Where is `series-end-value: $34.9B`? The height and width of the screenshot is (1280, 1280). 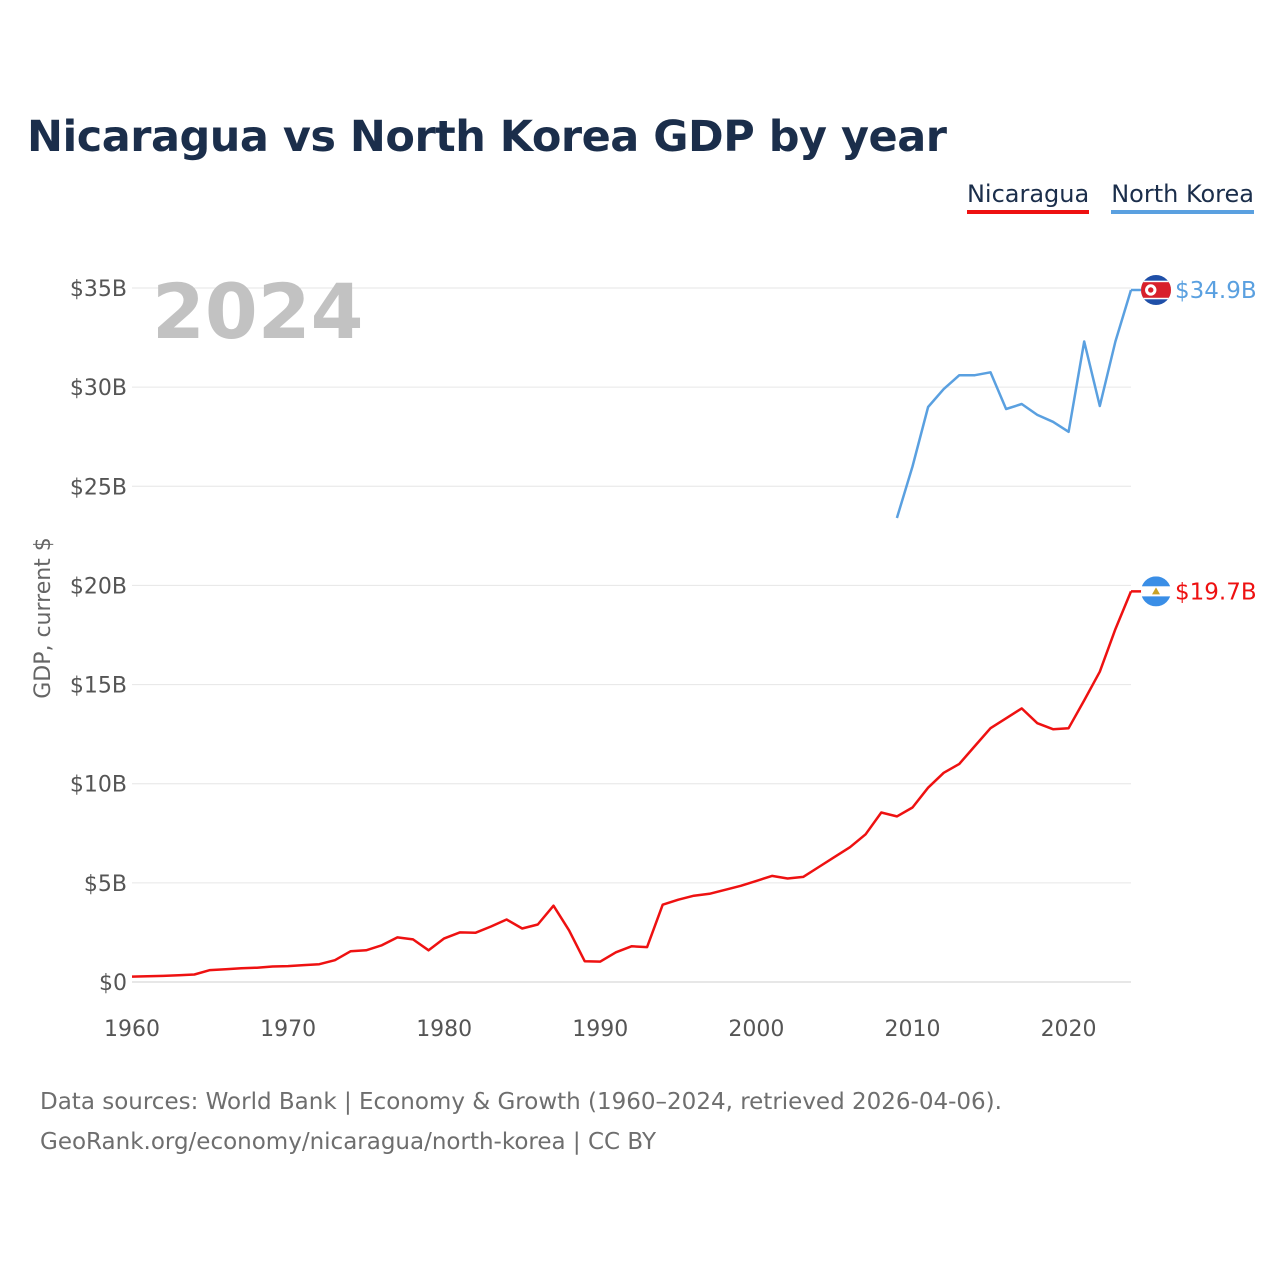
series-end-value: $34.9B is located at coordinates (1216, 291).